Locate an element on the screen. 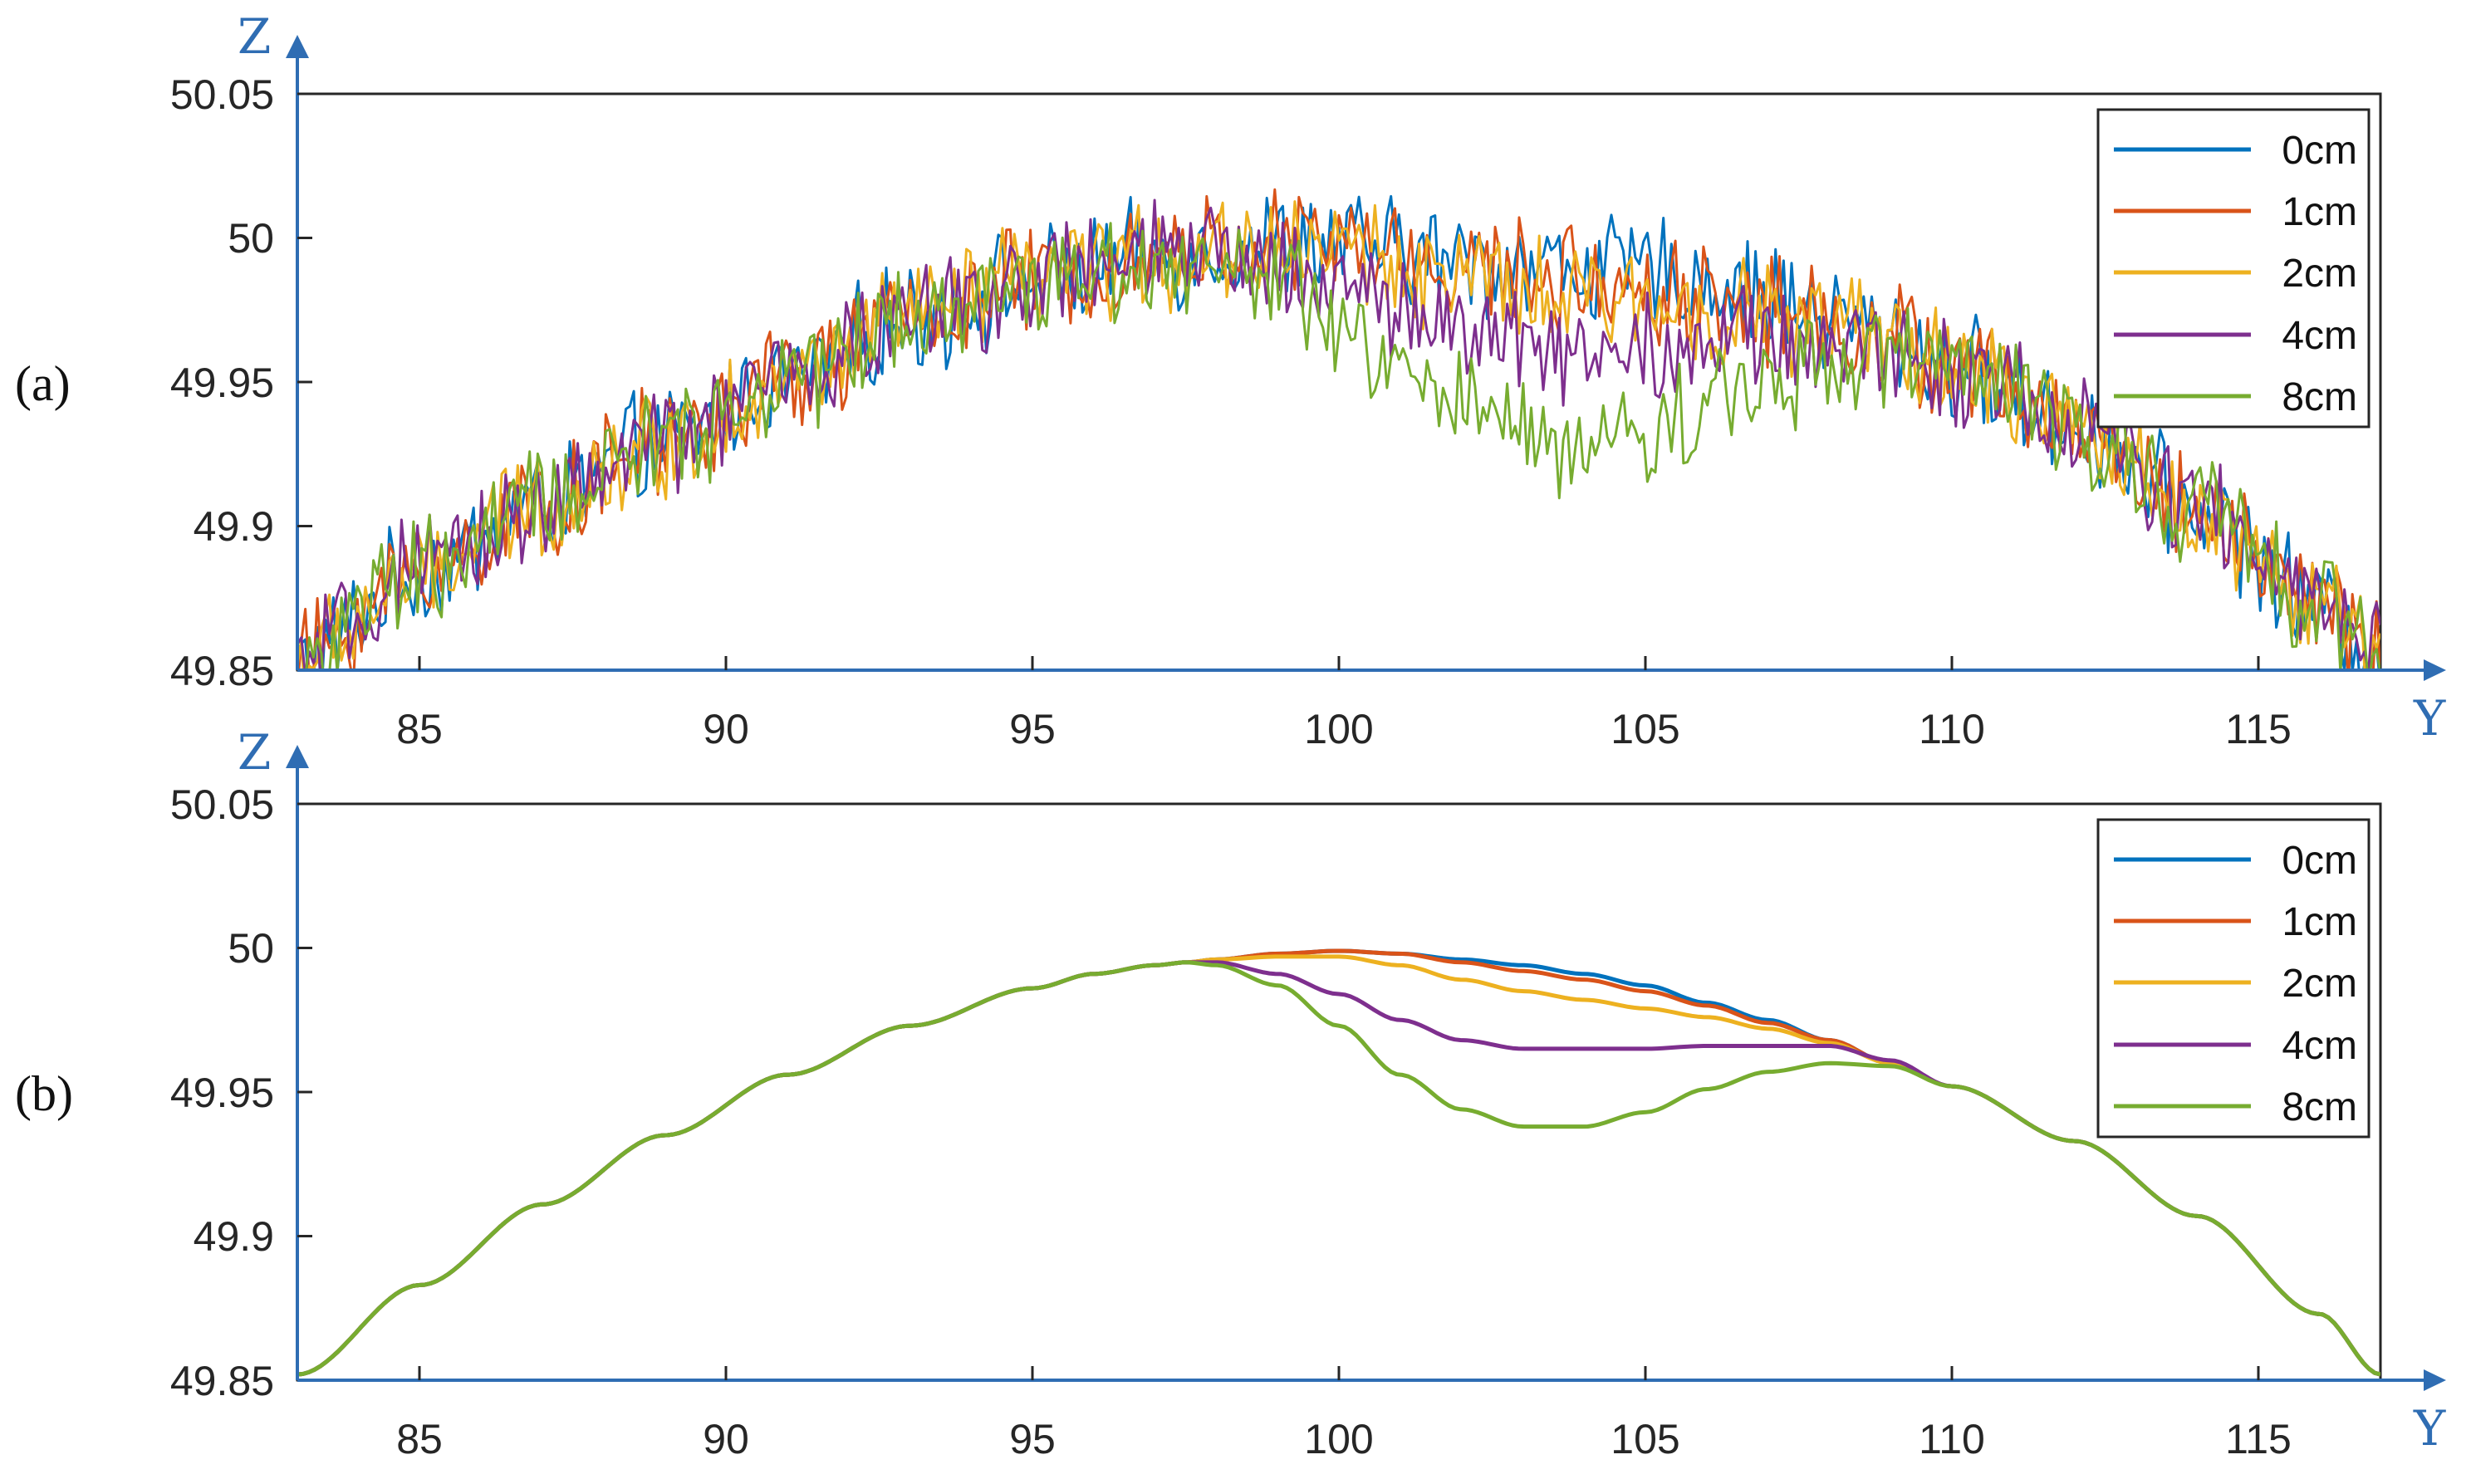  panel-b-y-arrowhead is located at coordinates (2435, 1380).